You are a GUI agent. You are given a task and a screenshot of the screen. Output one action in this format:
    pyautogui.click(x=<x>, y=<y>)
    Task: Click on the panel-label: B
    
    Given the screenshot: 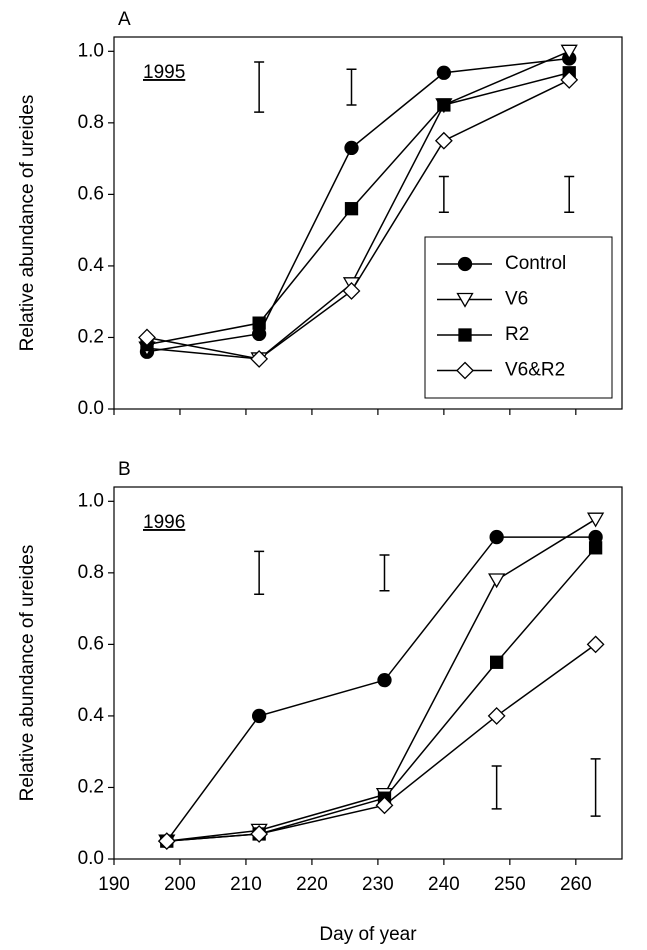 What is the action you would take?
    pyautogui.click(x=124, y=469)
    